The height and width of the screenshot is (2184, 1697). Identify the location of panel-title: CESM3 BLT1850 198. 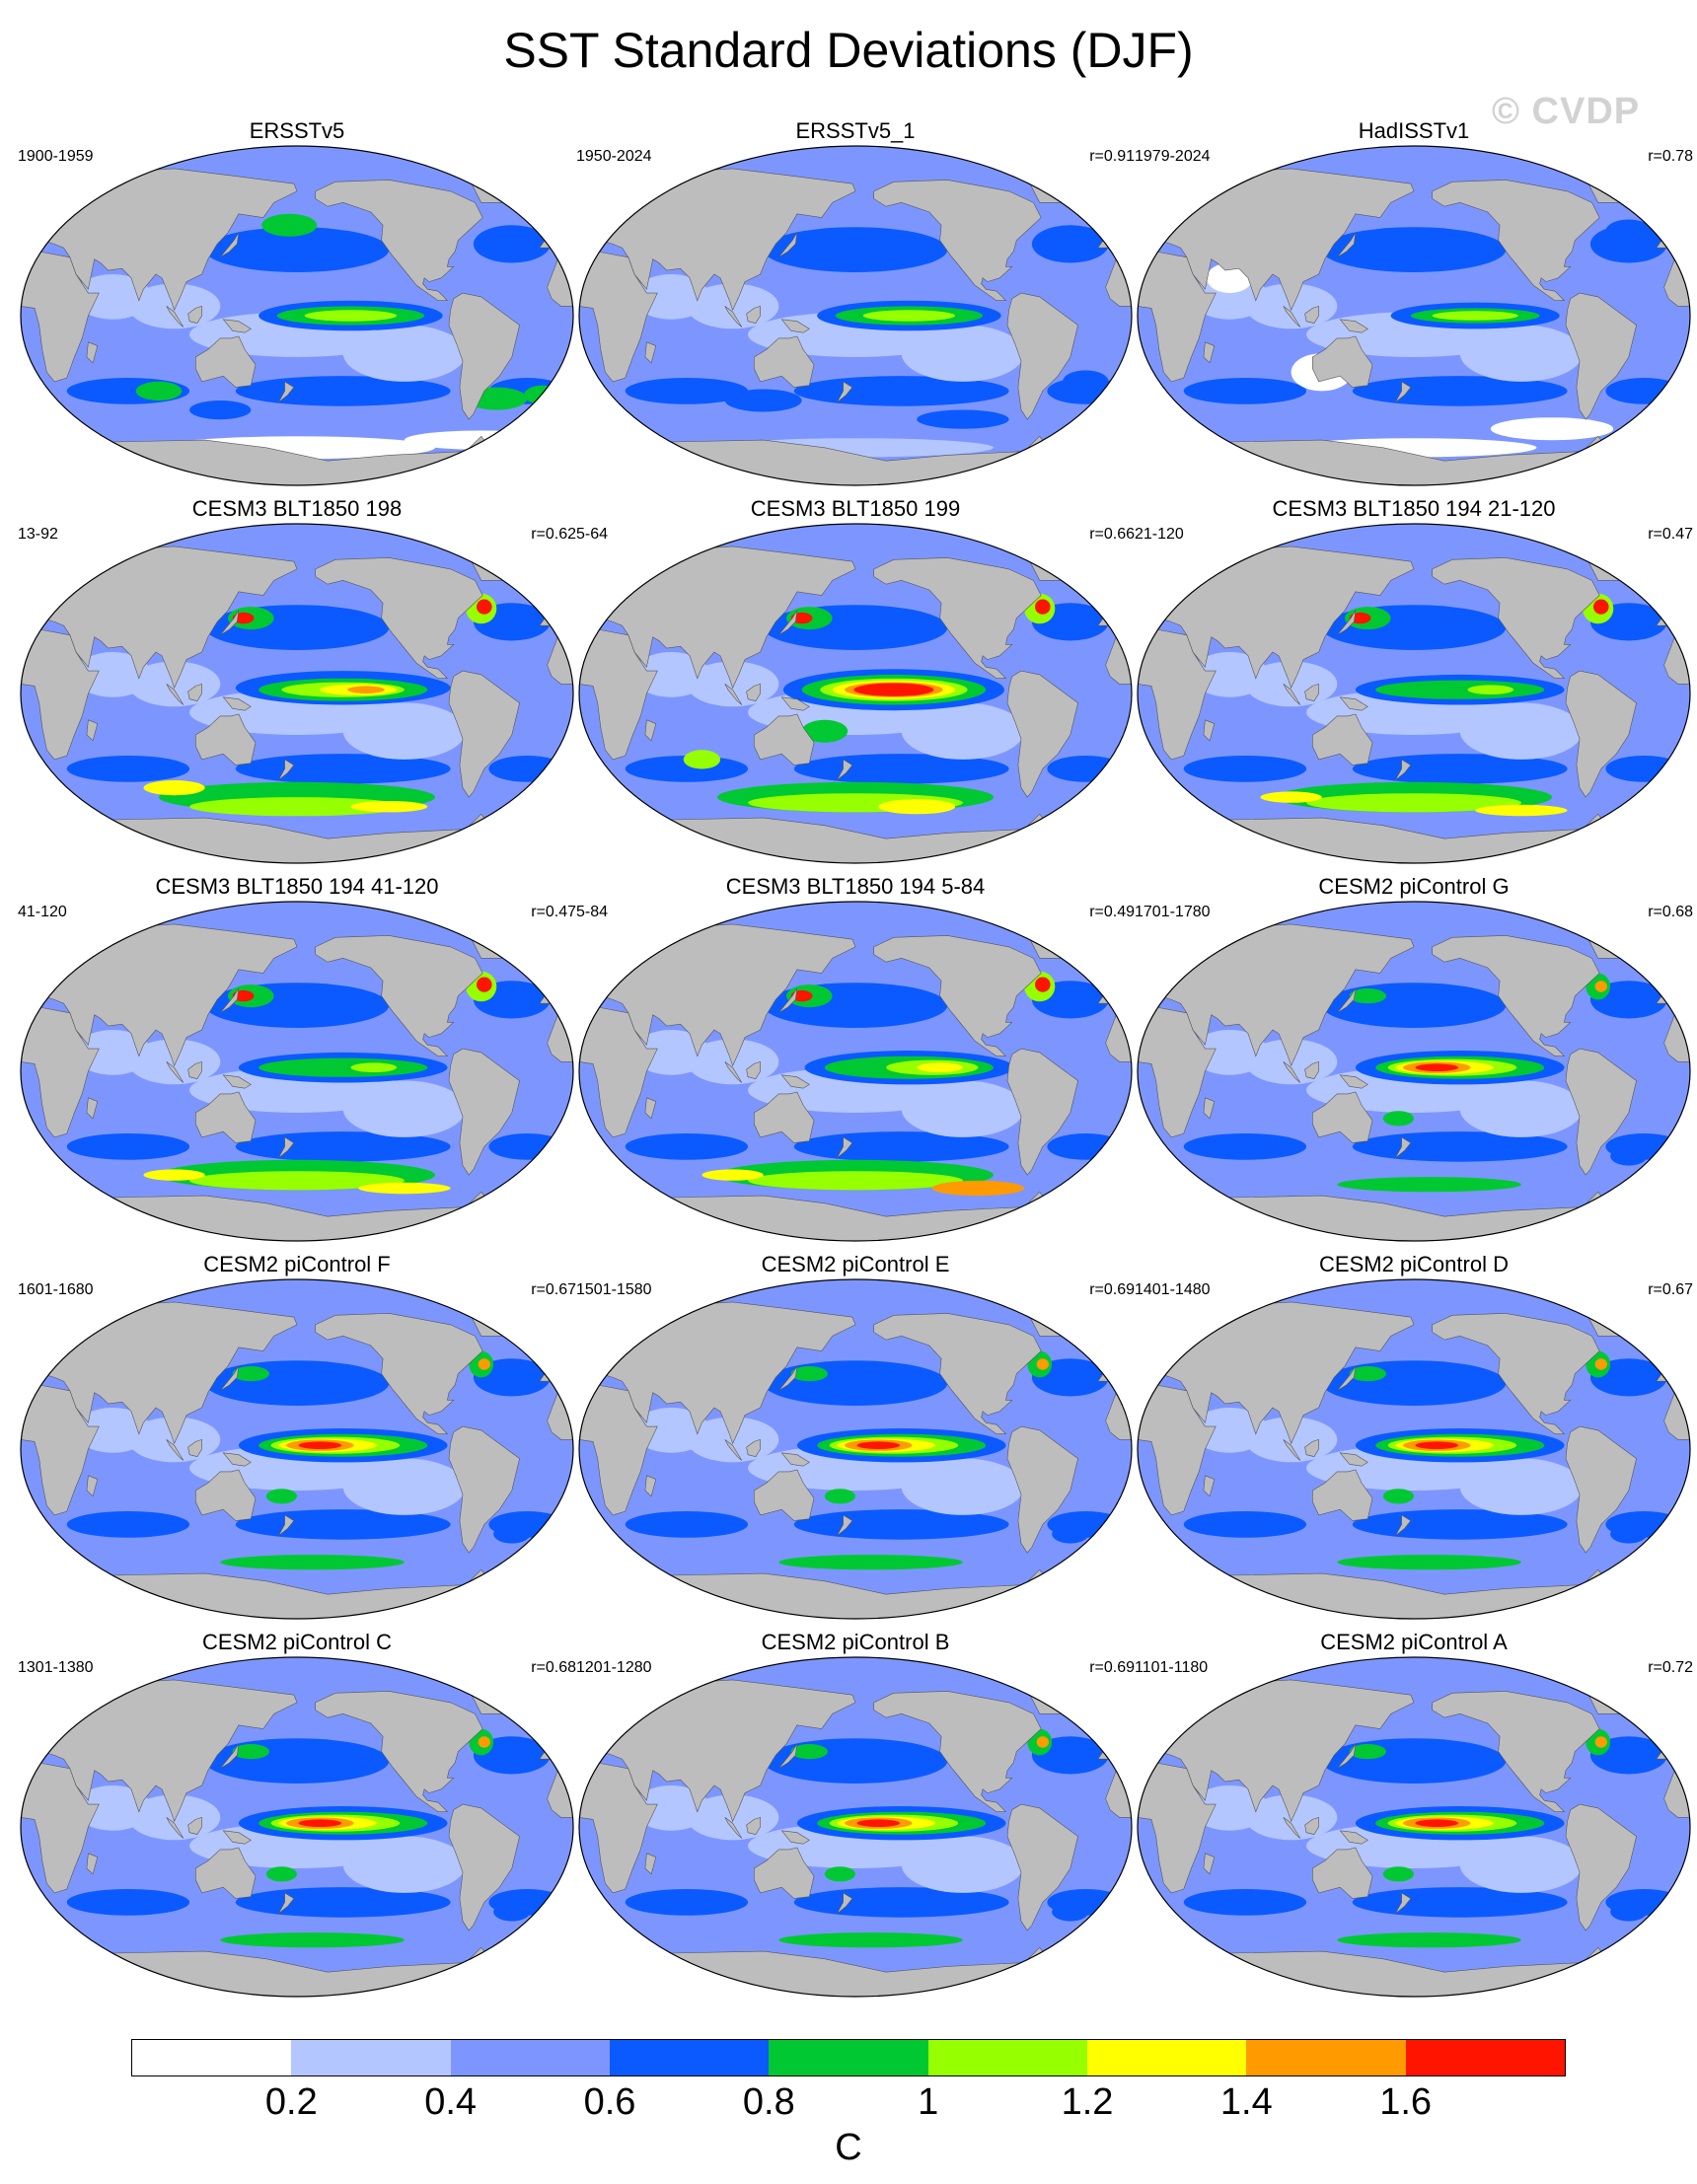
(297, 508).